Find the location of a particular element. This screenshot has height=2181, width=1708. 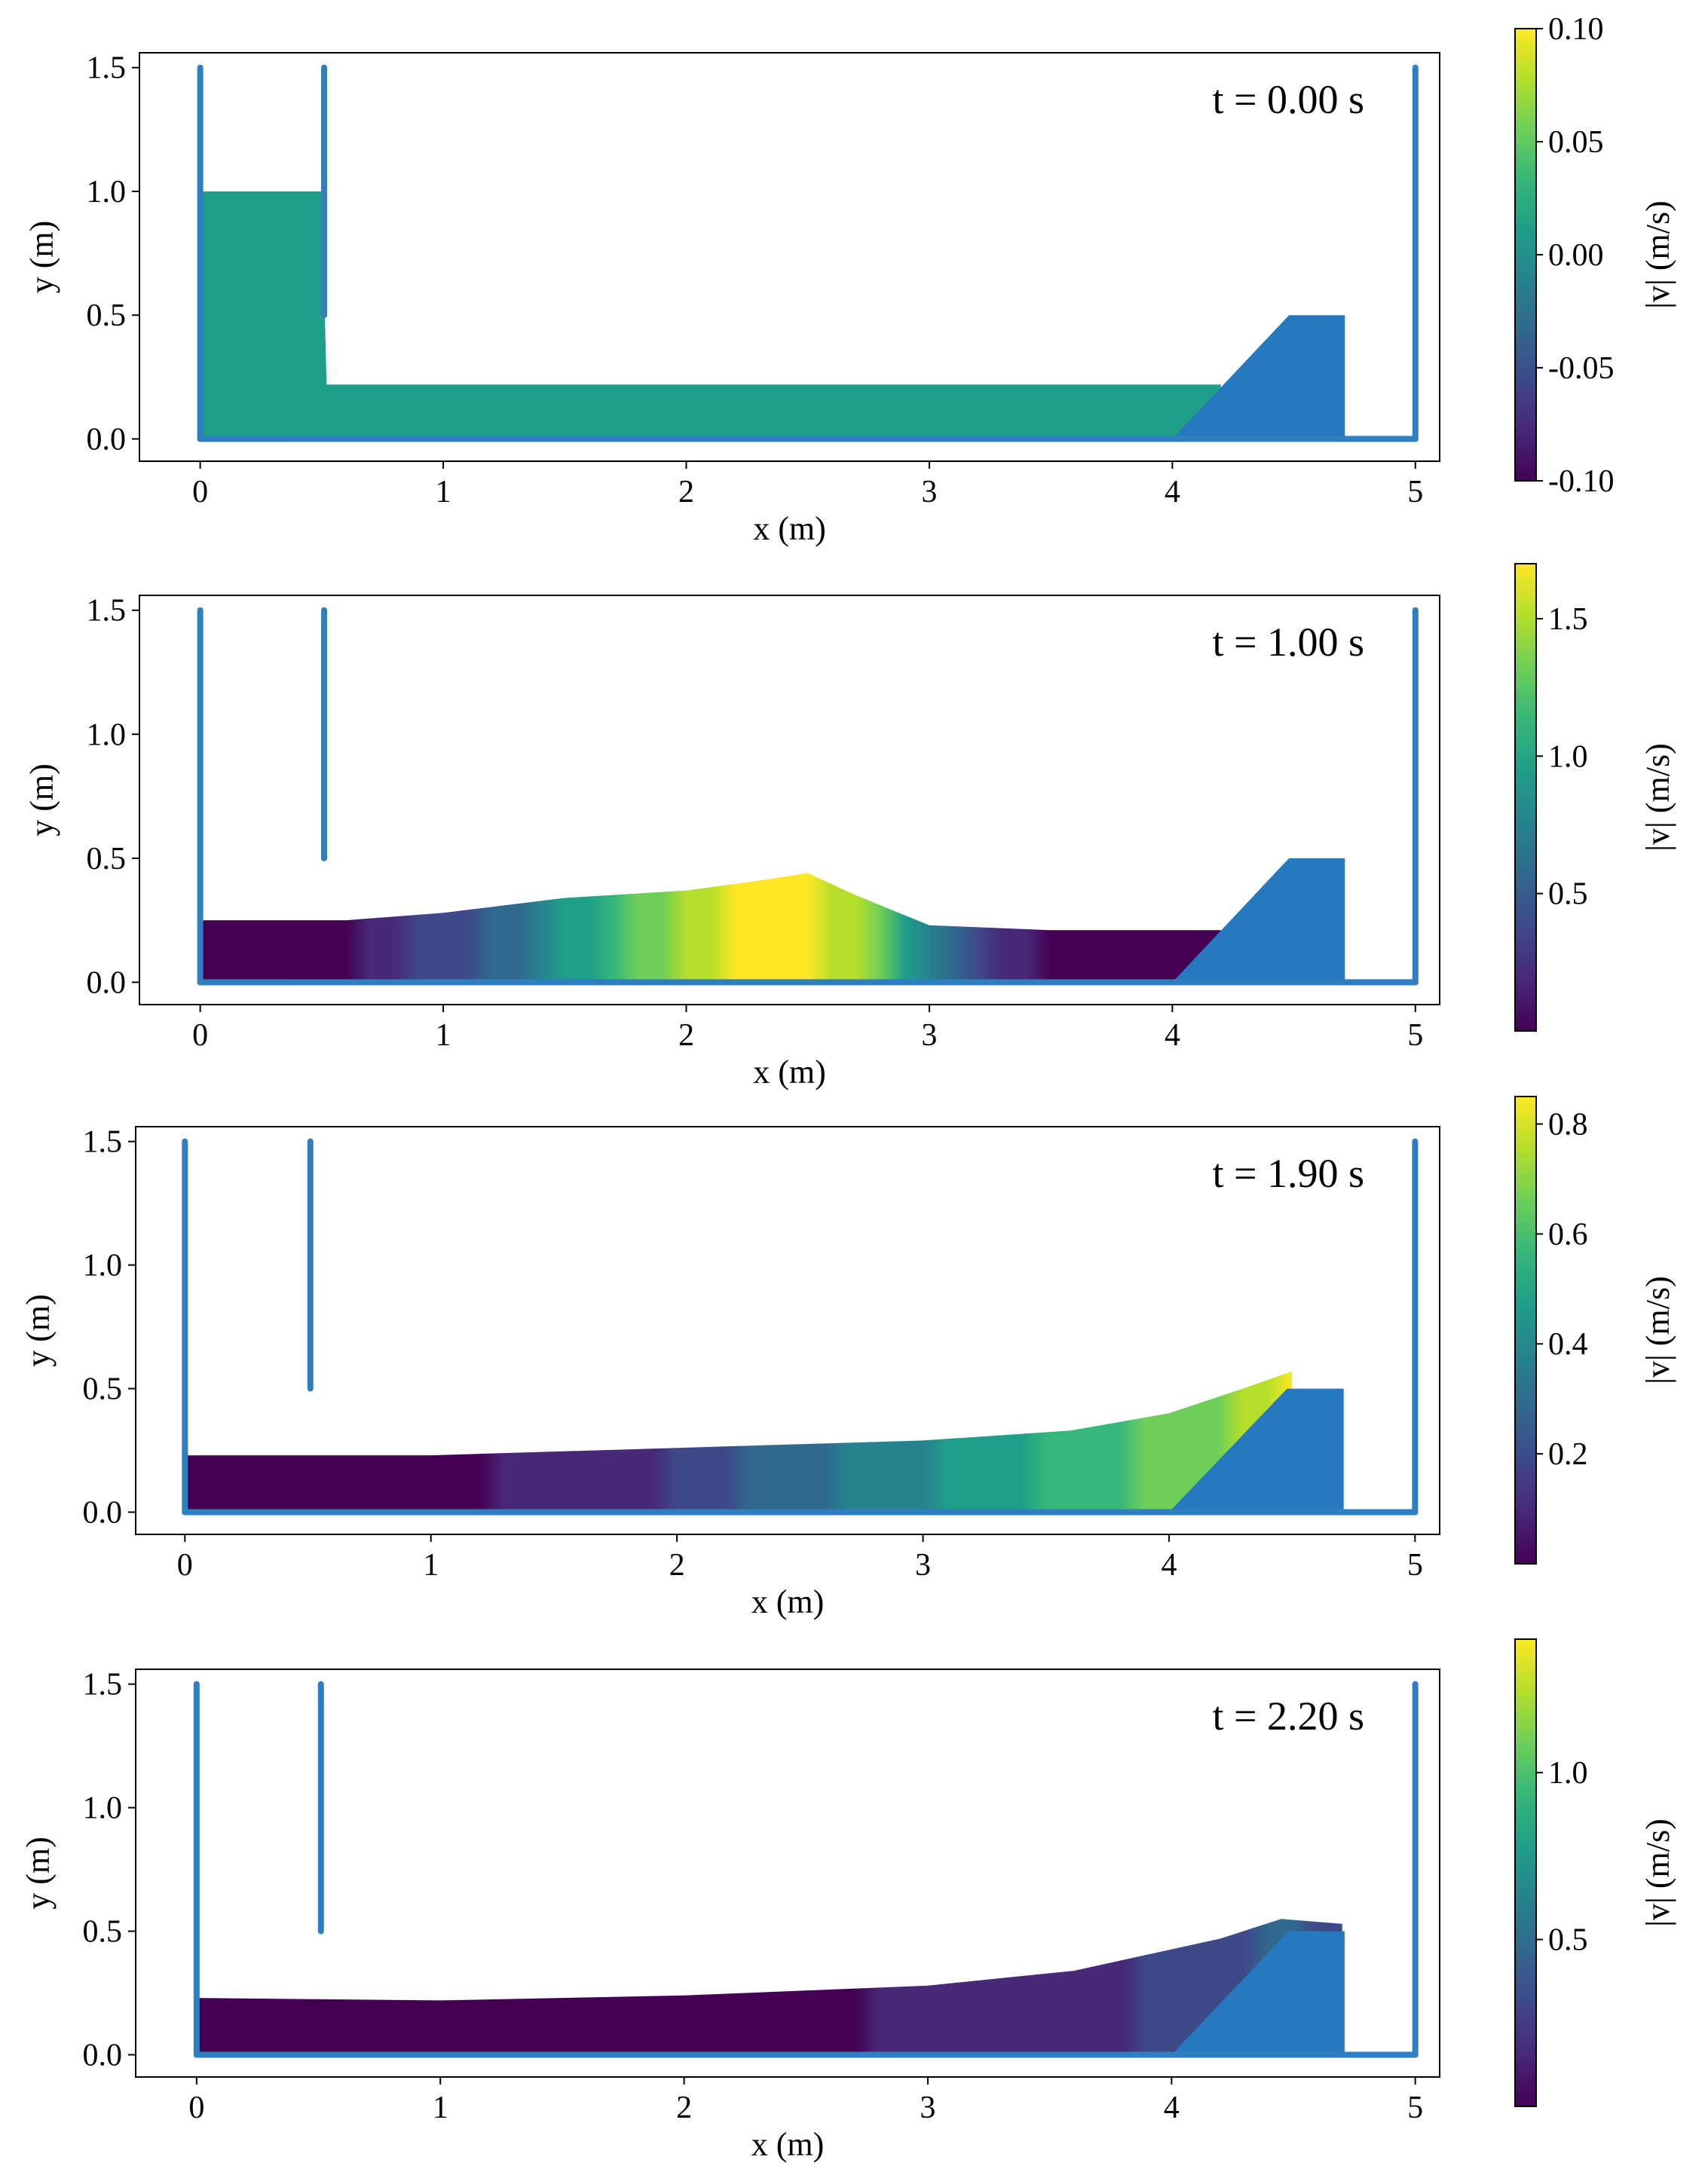

colorbar-tick-label: 0.4 is located at coordinates (1568, 1344).